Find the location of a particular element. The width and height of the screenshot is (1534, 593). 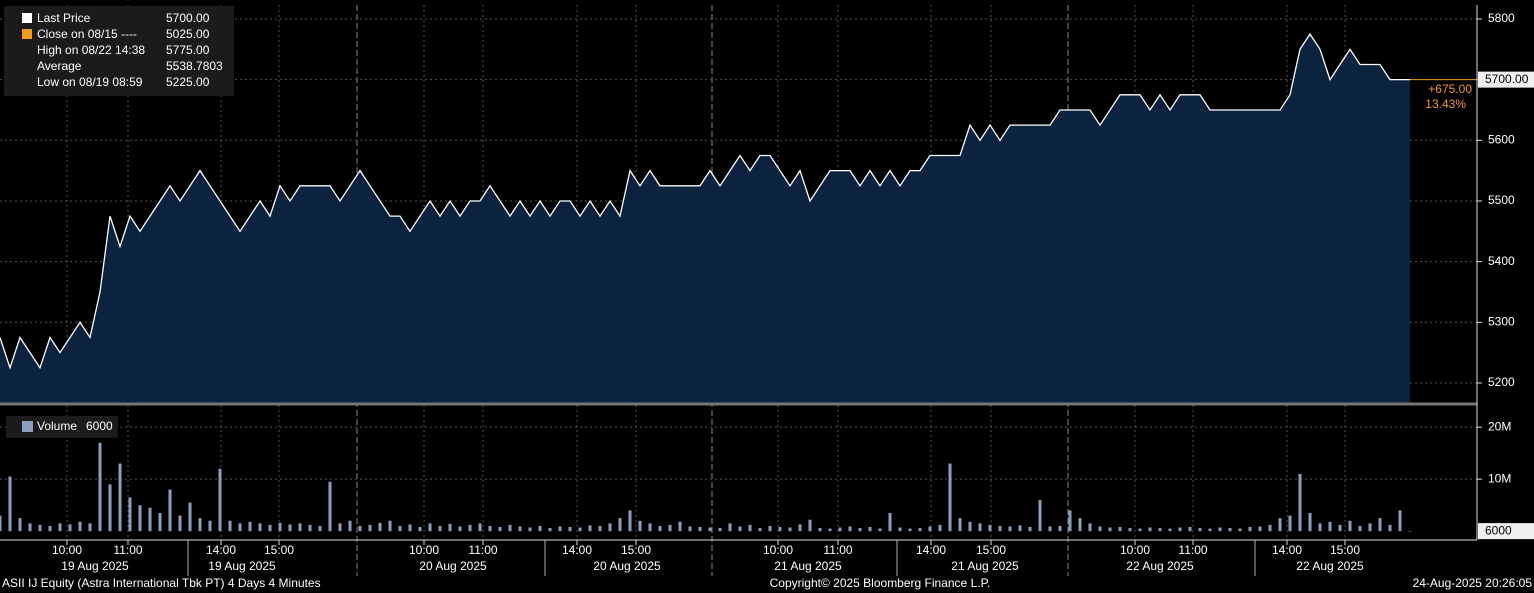

volume-legend-box is located at coordinates (62, 427).